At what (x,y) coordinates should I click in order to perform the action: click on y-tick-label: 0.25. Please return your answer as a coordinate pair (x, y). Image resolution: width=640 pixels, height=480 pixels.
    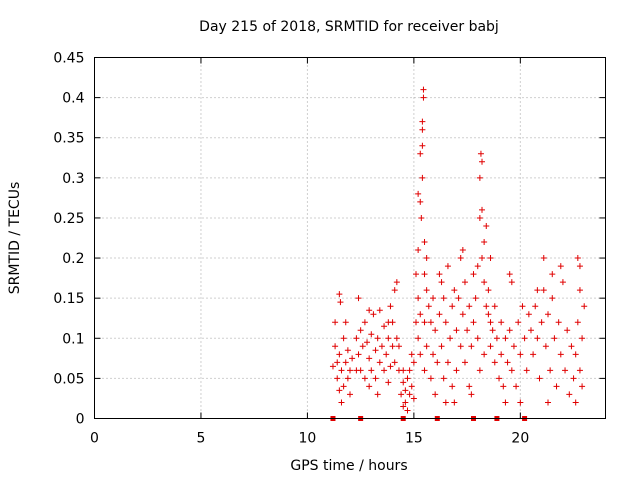
    Looking at the image, I should click on (68, 219).